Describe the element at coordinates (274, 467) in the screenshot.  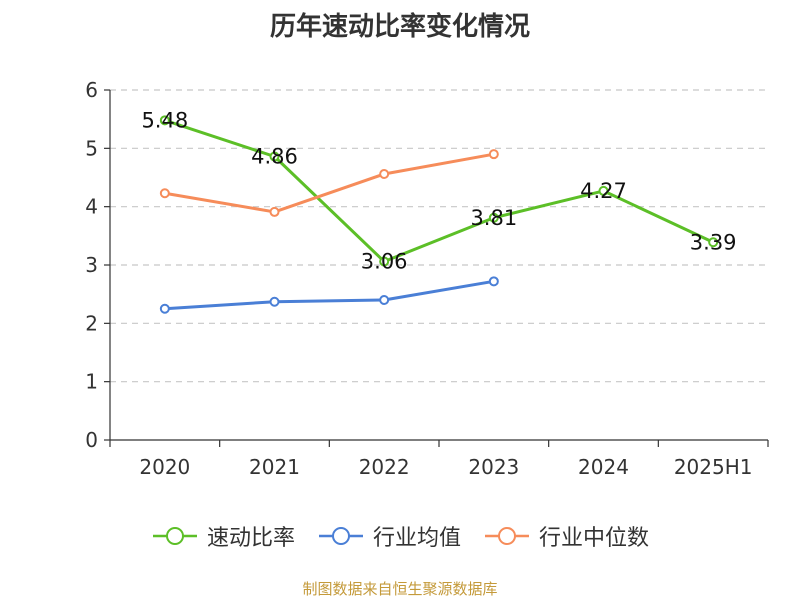
I see `x-tick-label: 2021` at that location.